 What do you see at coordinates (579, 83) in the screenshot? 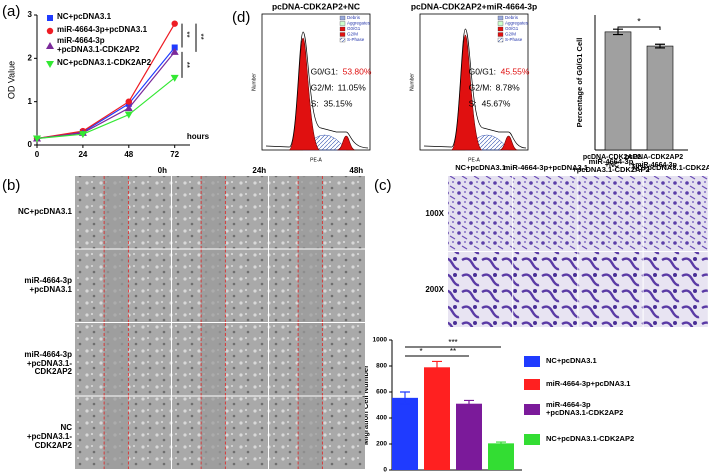
I see `y-axis-label: Percentage of G0/G1 Cell` at bounding box center [579, 83].